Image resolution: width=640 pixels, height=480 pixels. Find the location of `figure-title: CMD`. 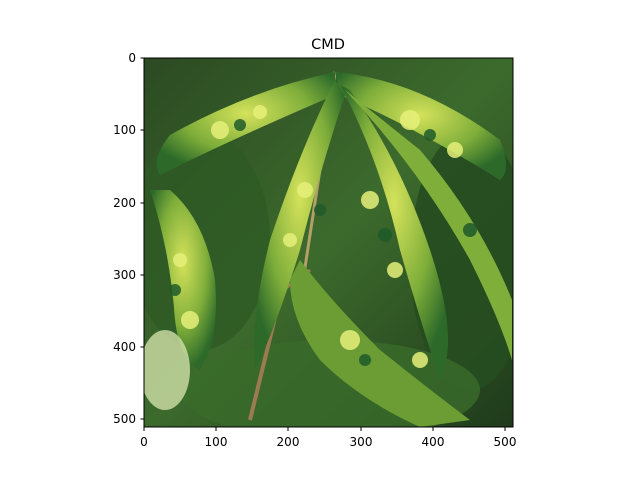

figure-title: CMD is located at coordinates (328, 45).